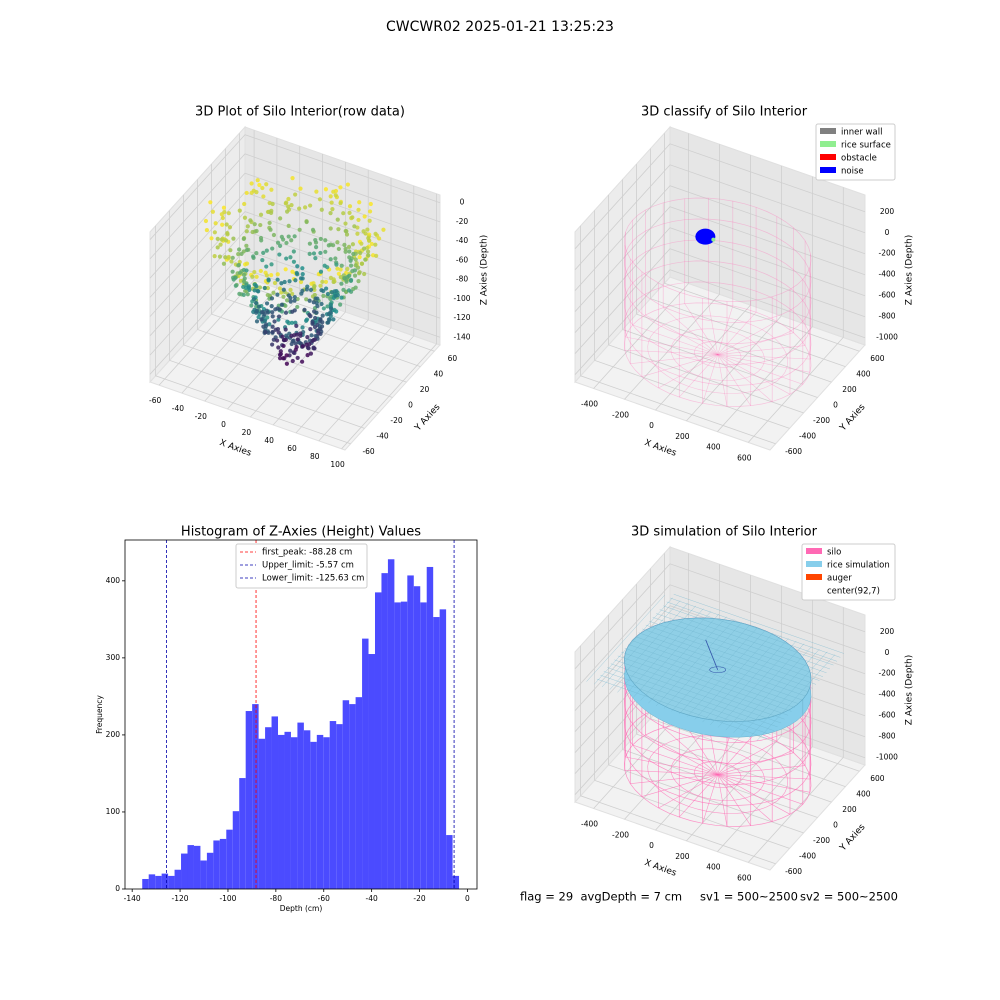 This screenshot has width=1000, height=1000. I want to click on x-tick-label: 600, so click(744, 877).